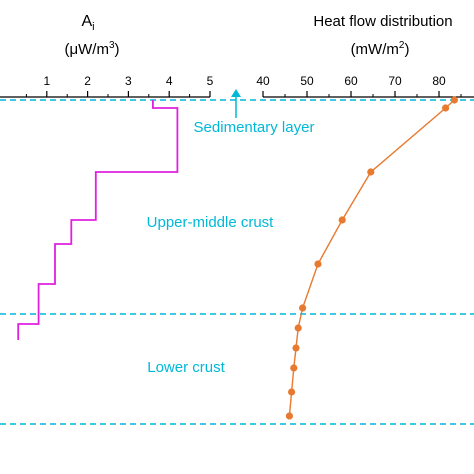 The height and width of the screenshot is (474, 474). Describe the element at coordinates (128, 81) in the screenshot. I see `ai-tick-label-2: 3` at that location.